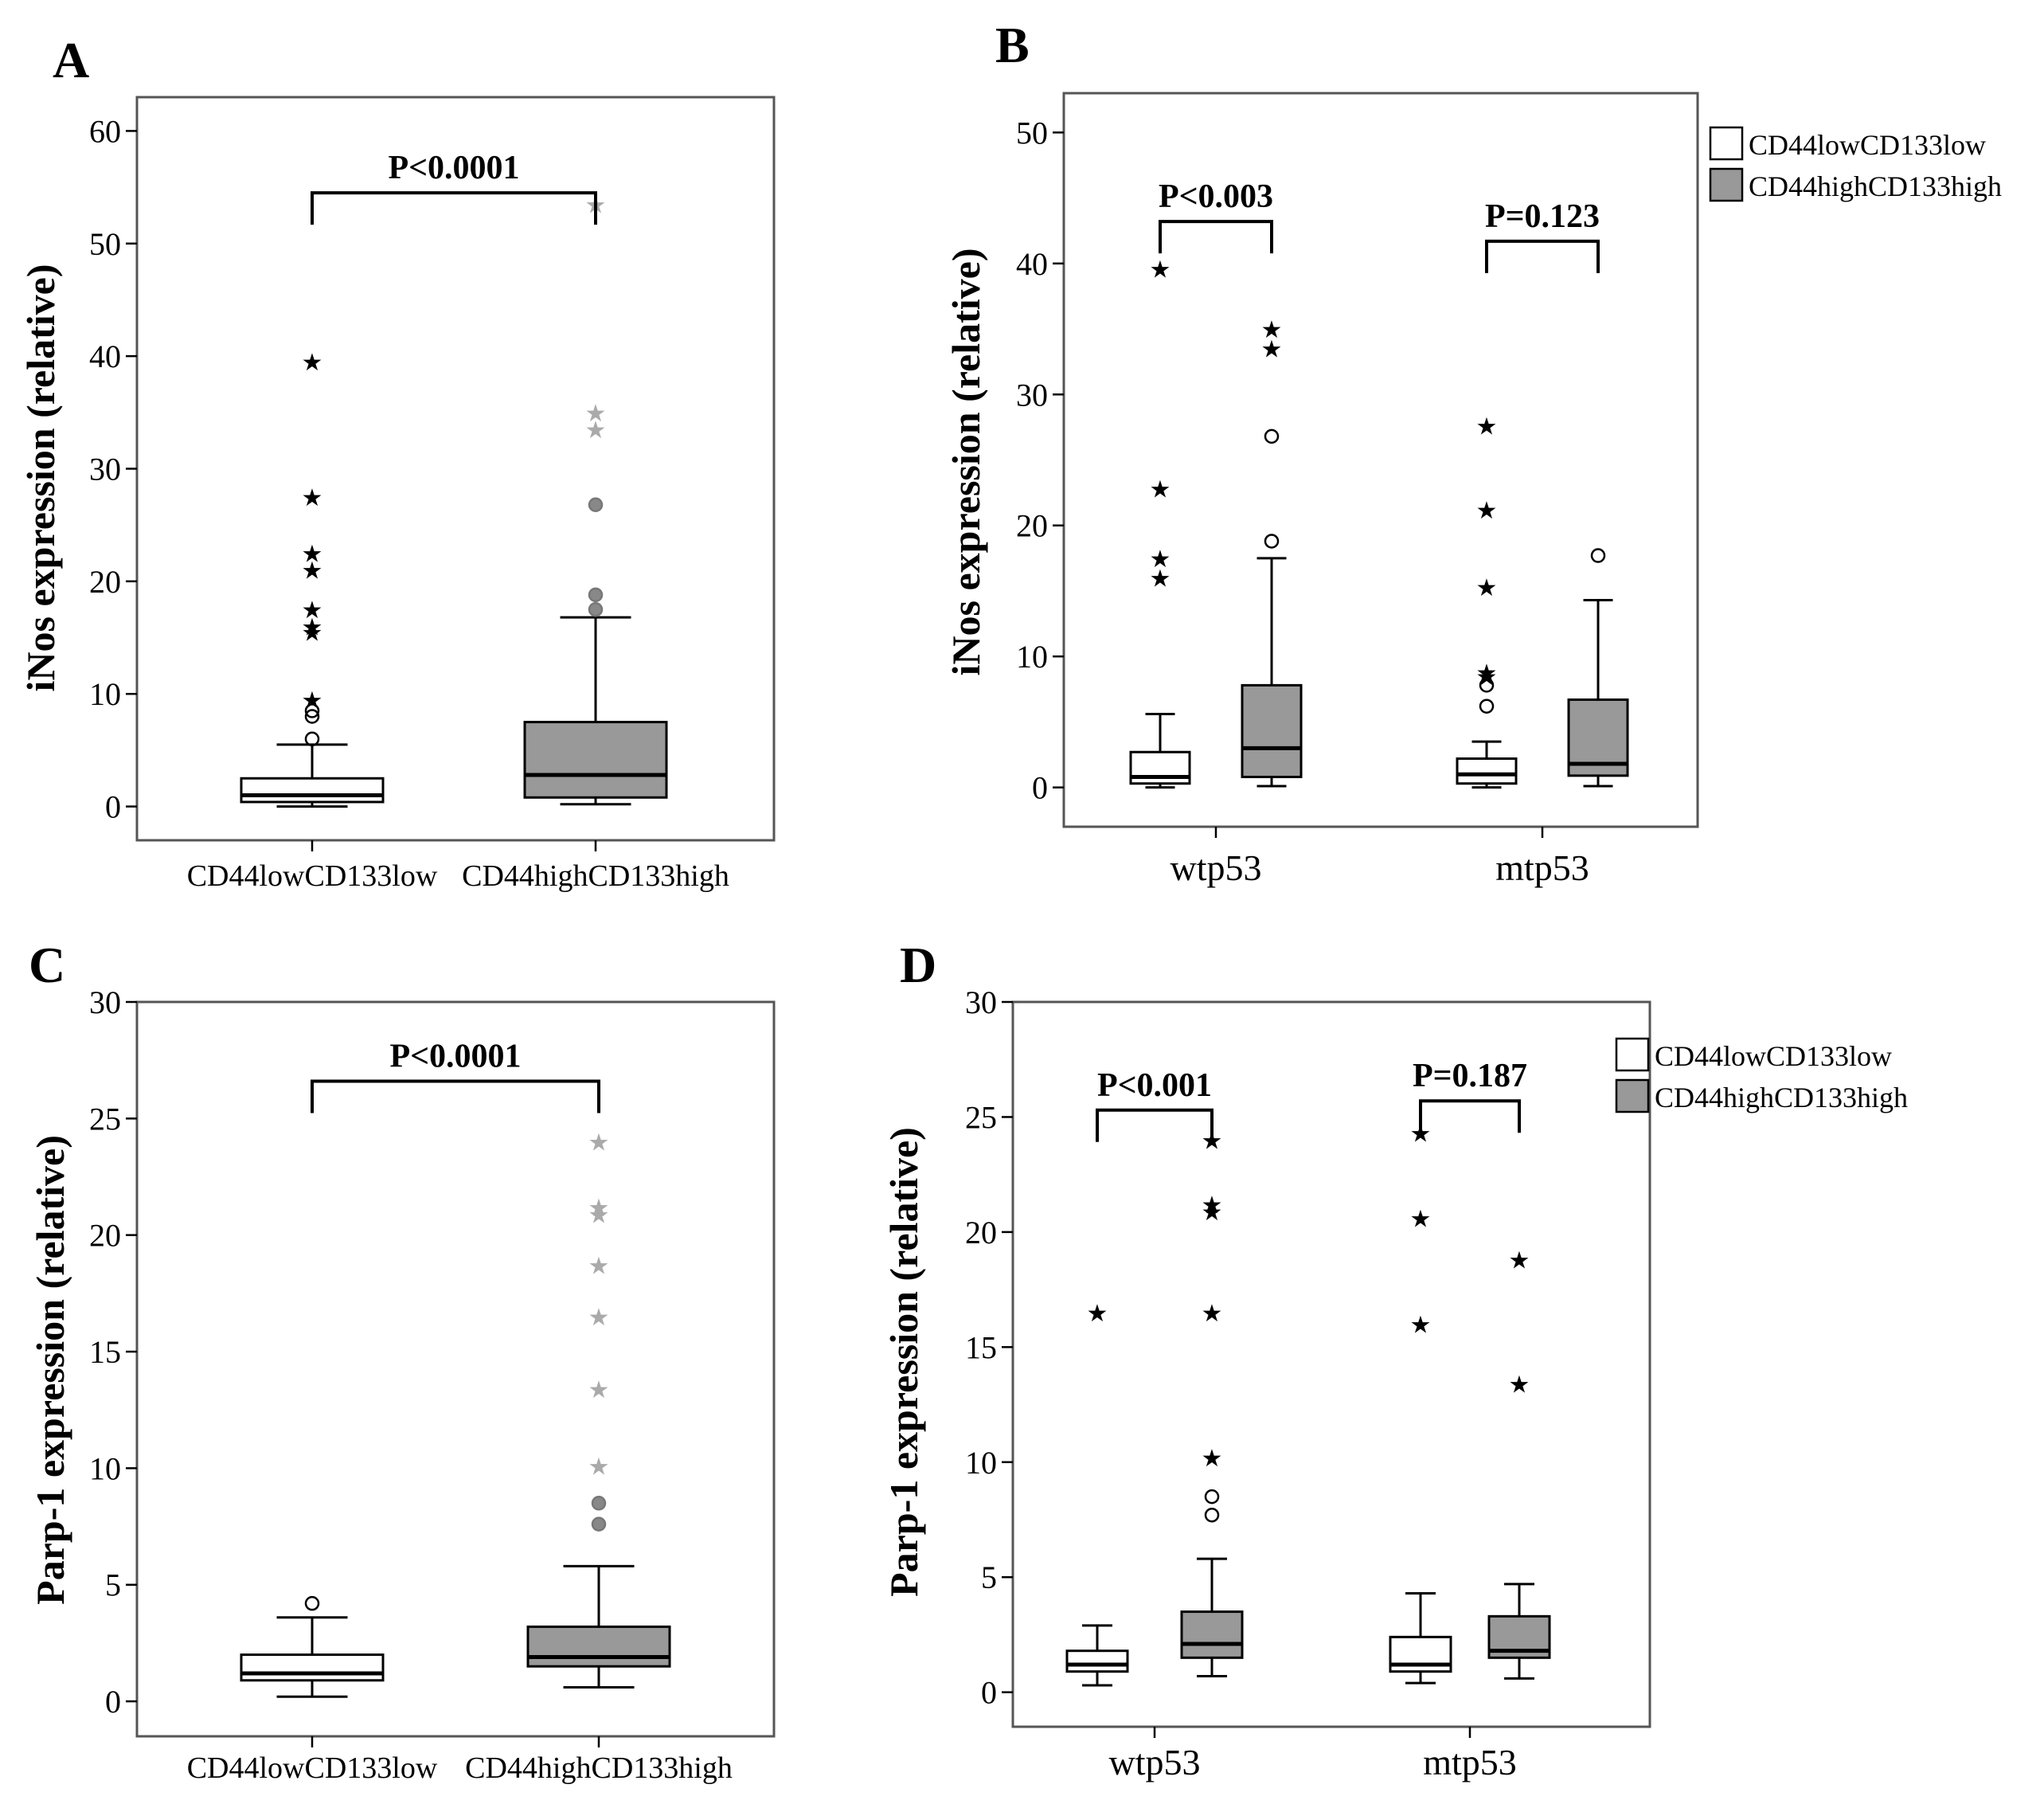 Image resolution: width=2044 pixels, height=1804 pixels. Describe the element at coordinates (1470, 1076) in the screenshot. I see `p-value-label: P=0.187` at that location.